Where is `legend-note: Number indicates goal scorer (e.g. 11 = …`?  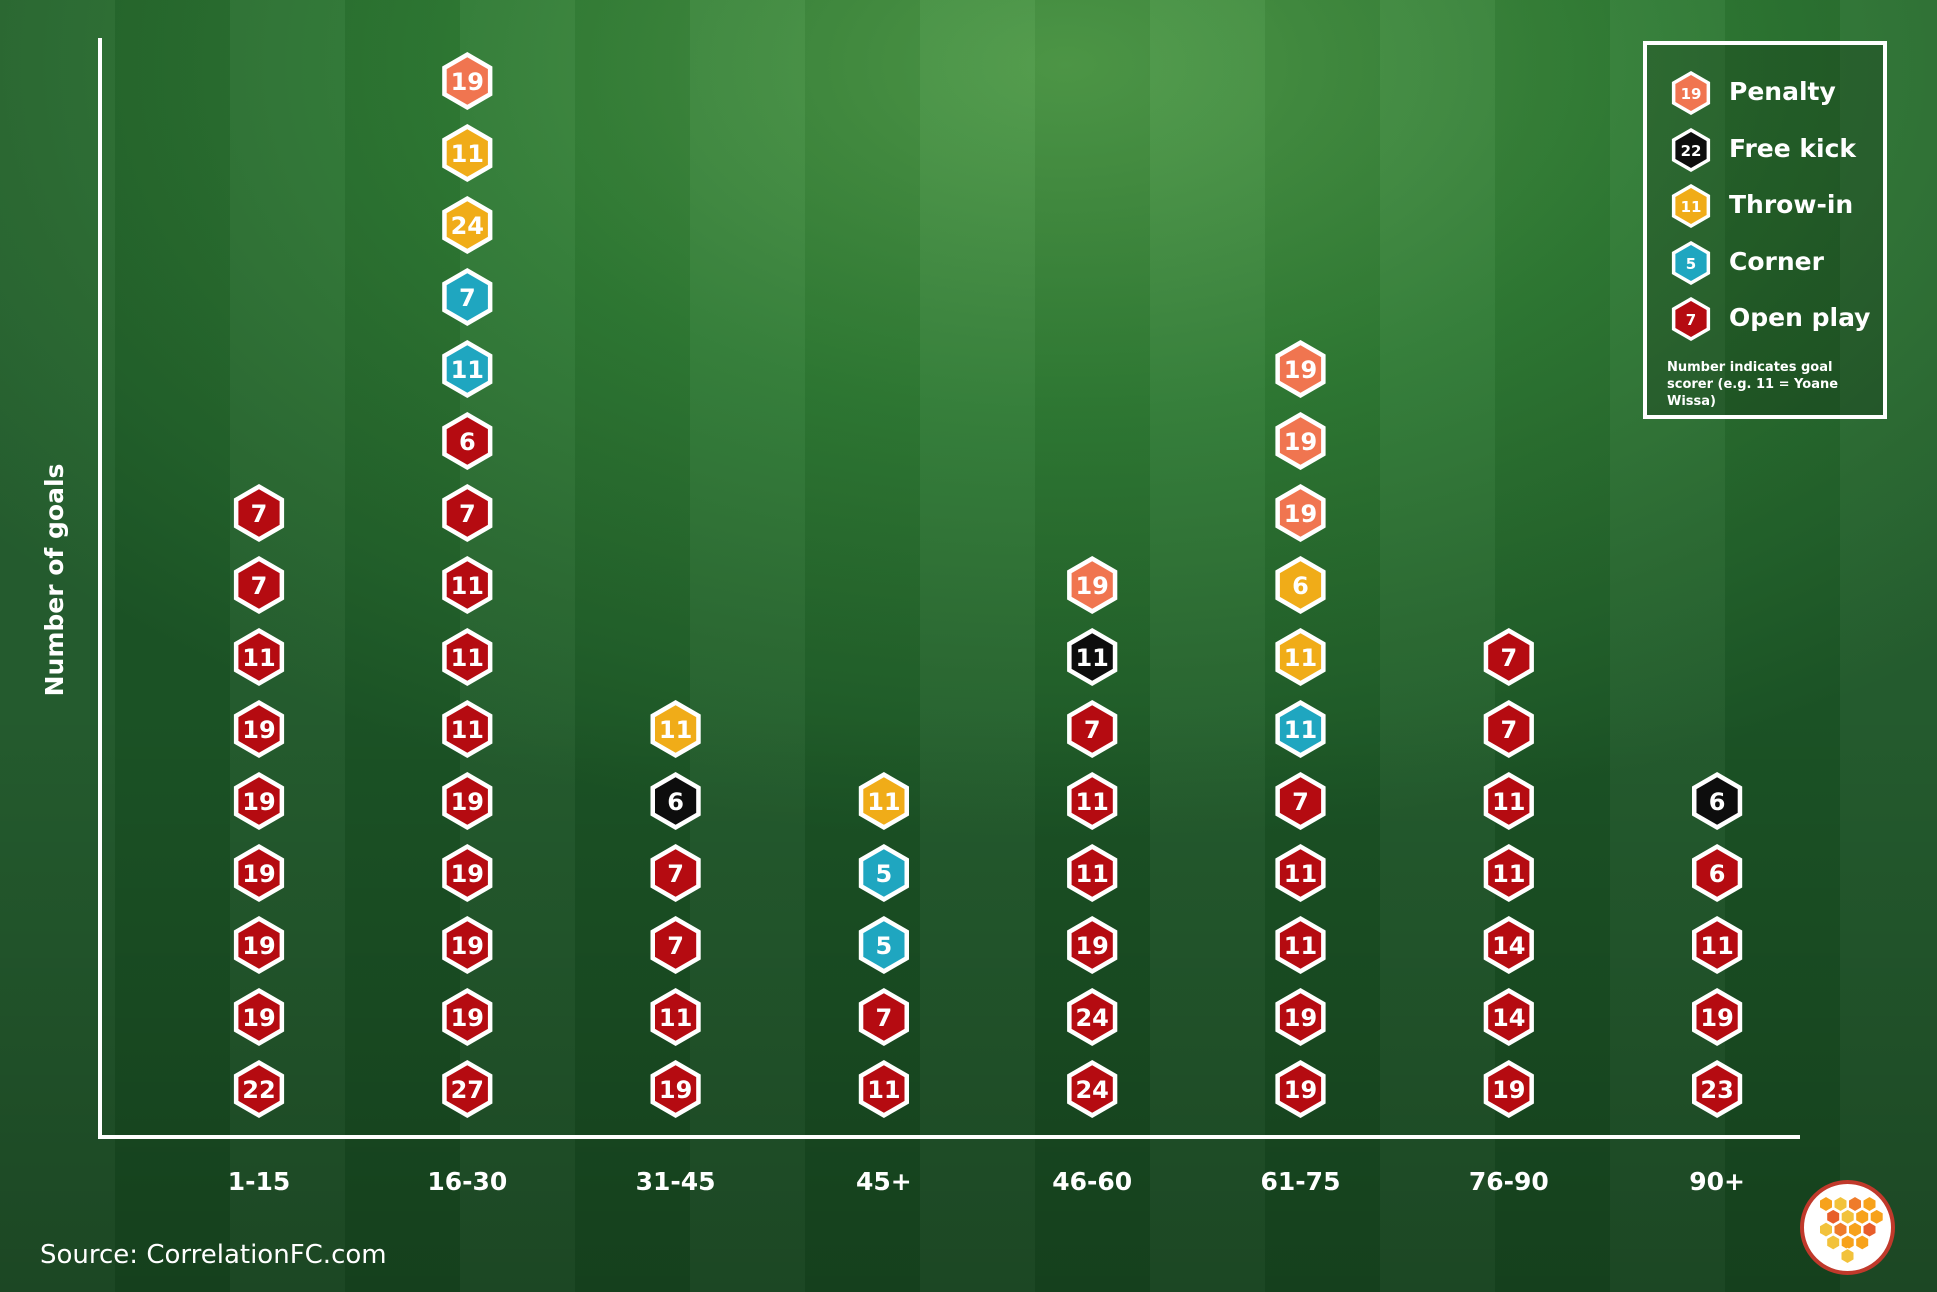 legend-note: Number indicates goal scorer (e.g. 11 = … is located at coordinates (1753, 384).